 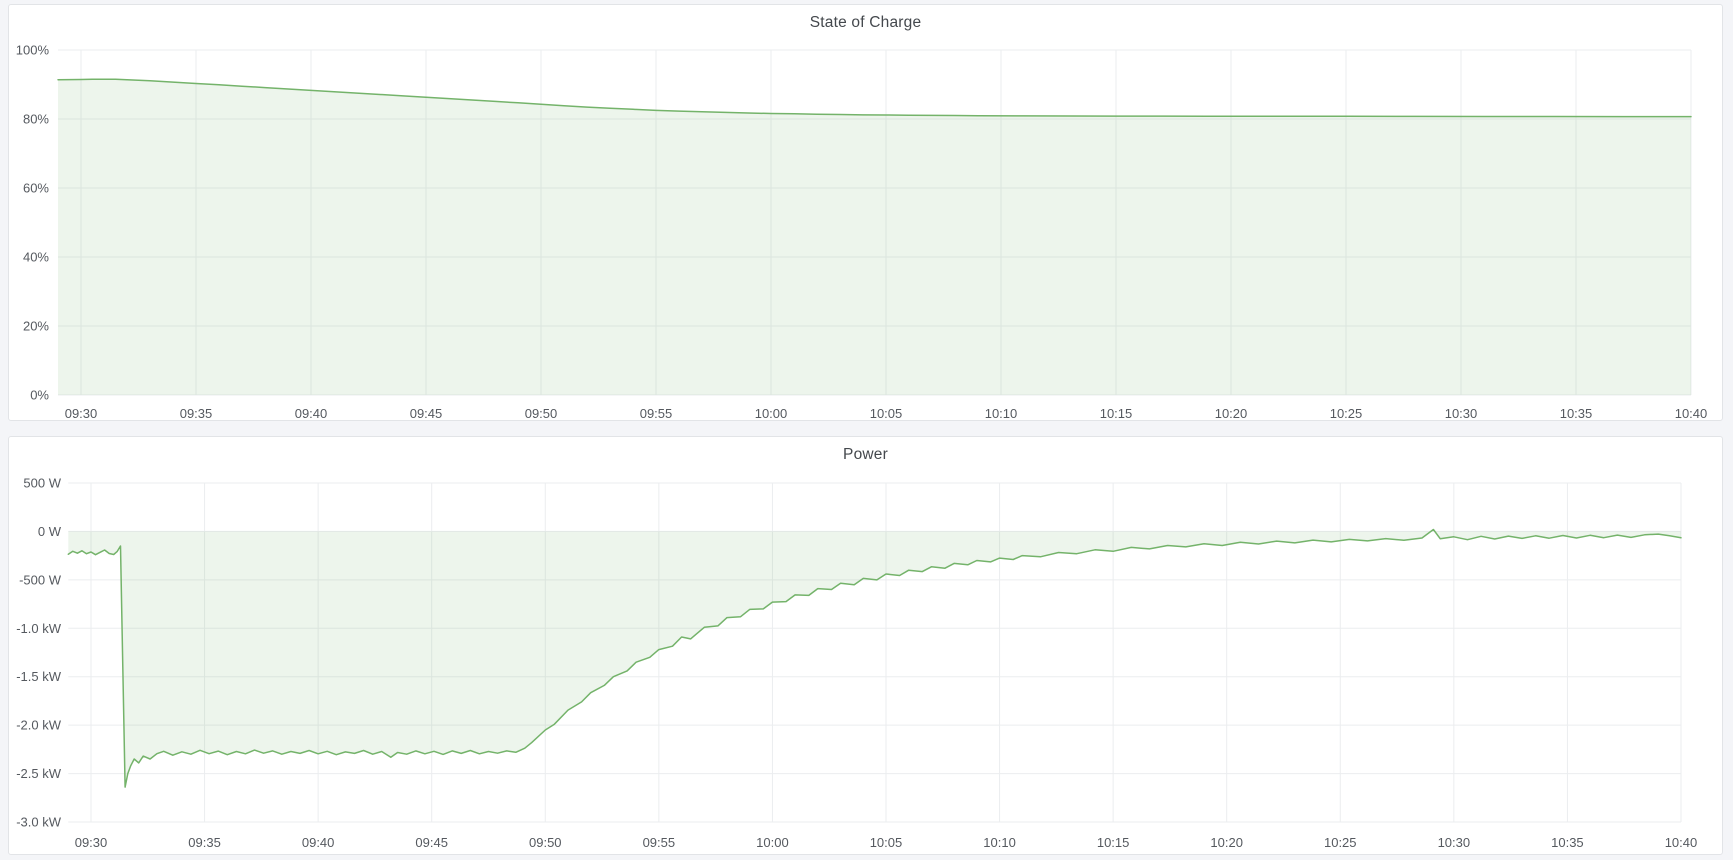 What do you see at coordinates (36, 188) in the screenshot?
I see `y-axis-tick-label: 60%` at bounding box center [36, 188].